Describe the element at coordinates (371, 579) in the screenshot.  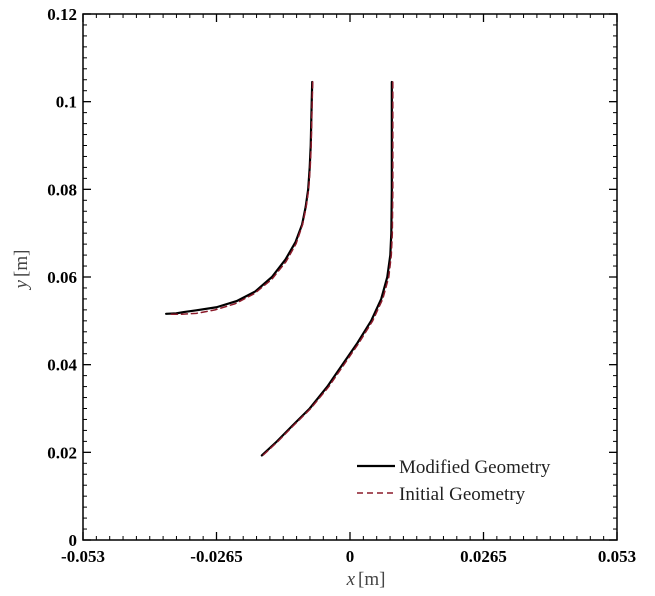
I see `x-axis-label-unit: [m]` at that location.